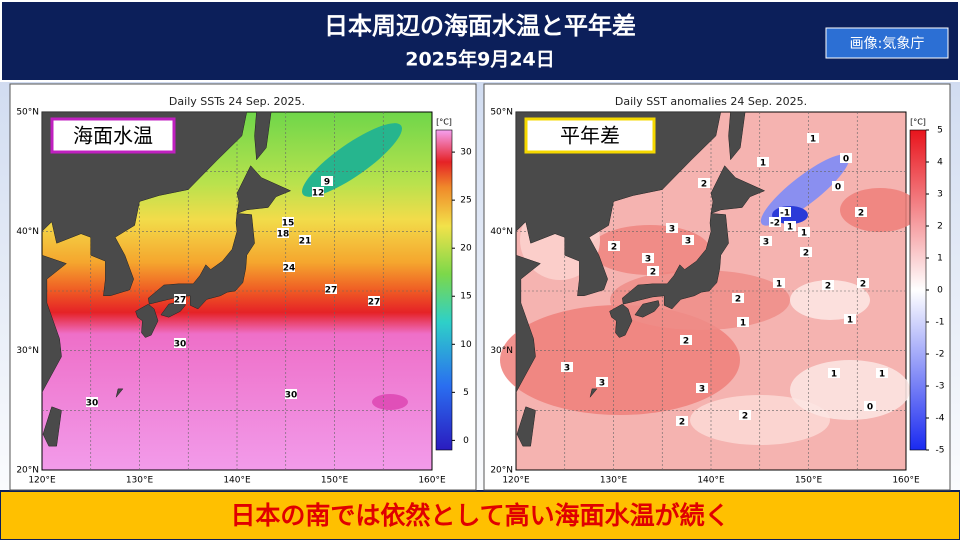 The image size is (960, 544). I want to click on colorbar-tick-label: 2, so click(940, 227).